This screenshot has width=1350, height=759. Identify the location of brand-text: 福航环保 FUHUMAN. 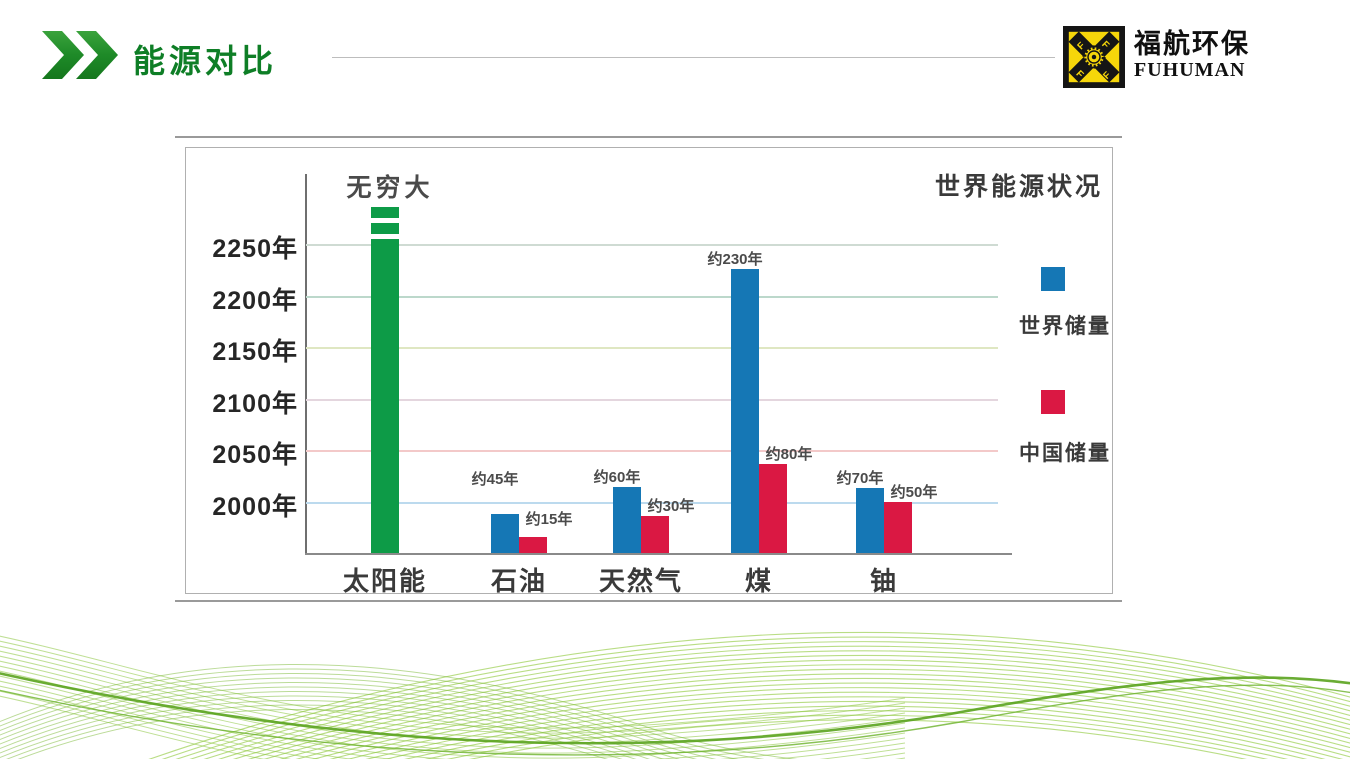
(1192, 53).